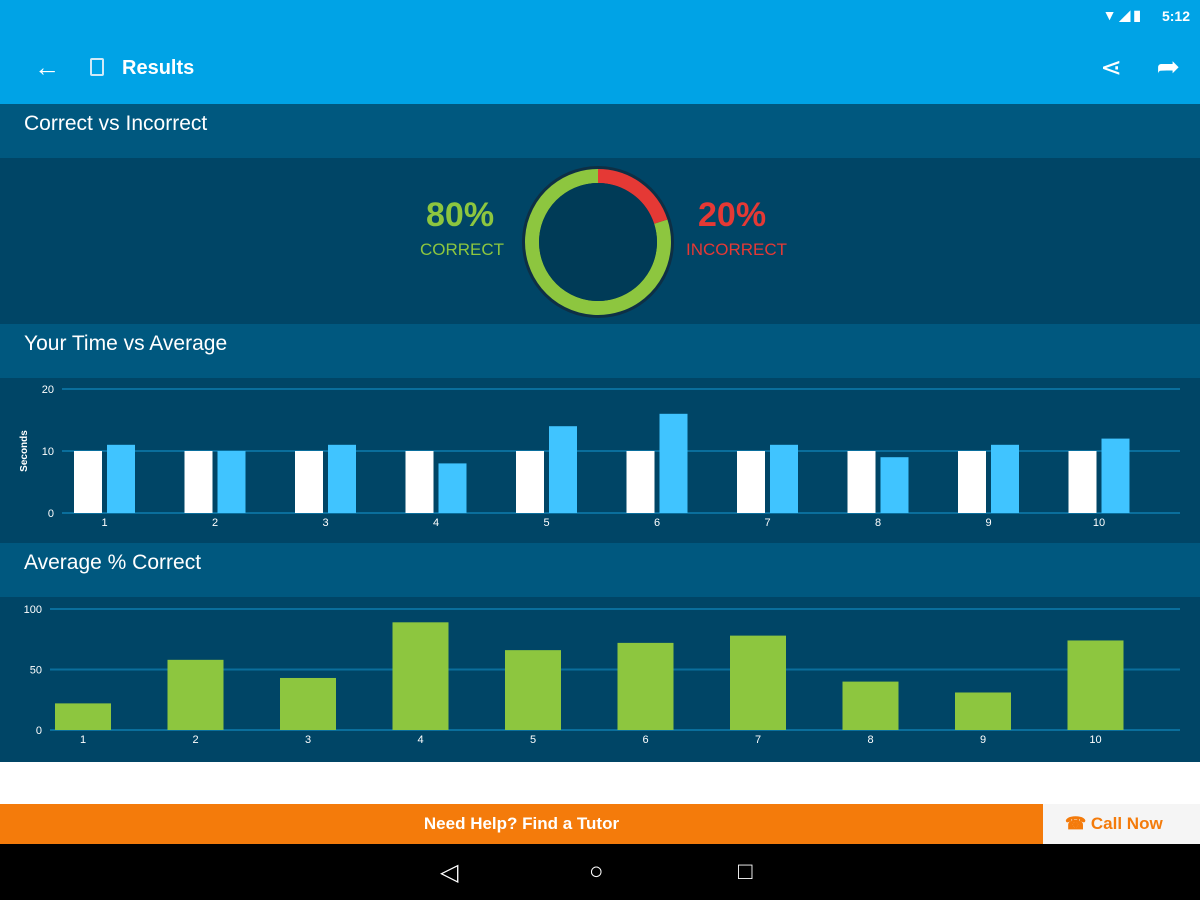  I want to click on incorrect-label: INCORRECT, so click(737, 249).